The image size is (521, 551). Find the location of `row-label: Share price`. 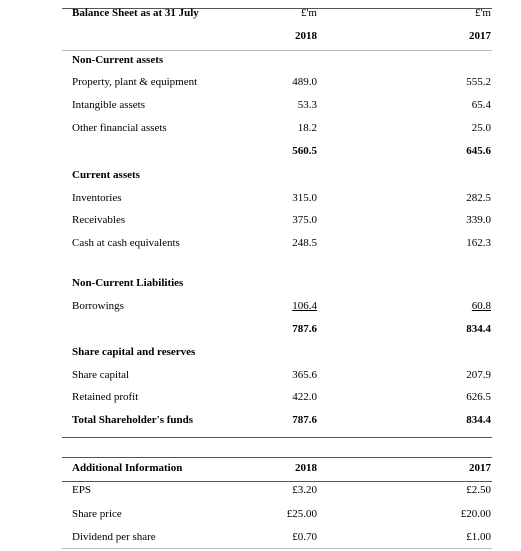

row-label: Share price is located at coordinates (97, 513).